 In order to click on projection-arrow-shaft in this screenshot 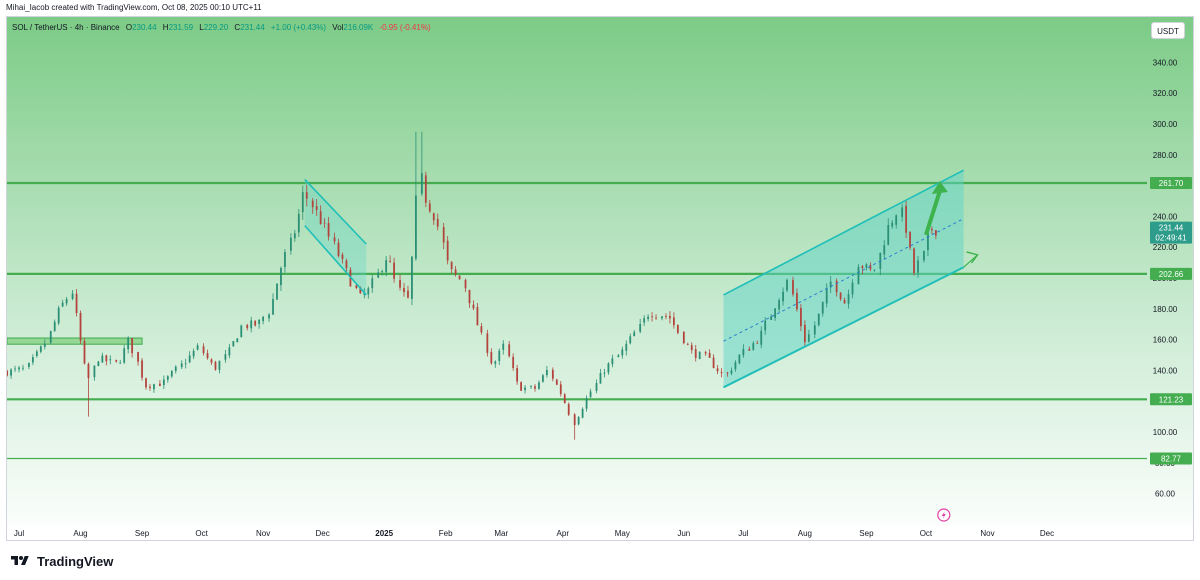, I will do `click(933, 213)`.